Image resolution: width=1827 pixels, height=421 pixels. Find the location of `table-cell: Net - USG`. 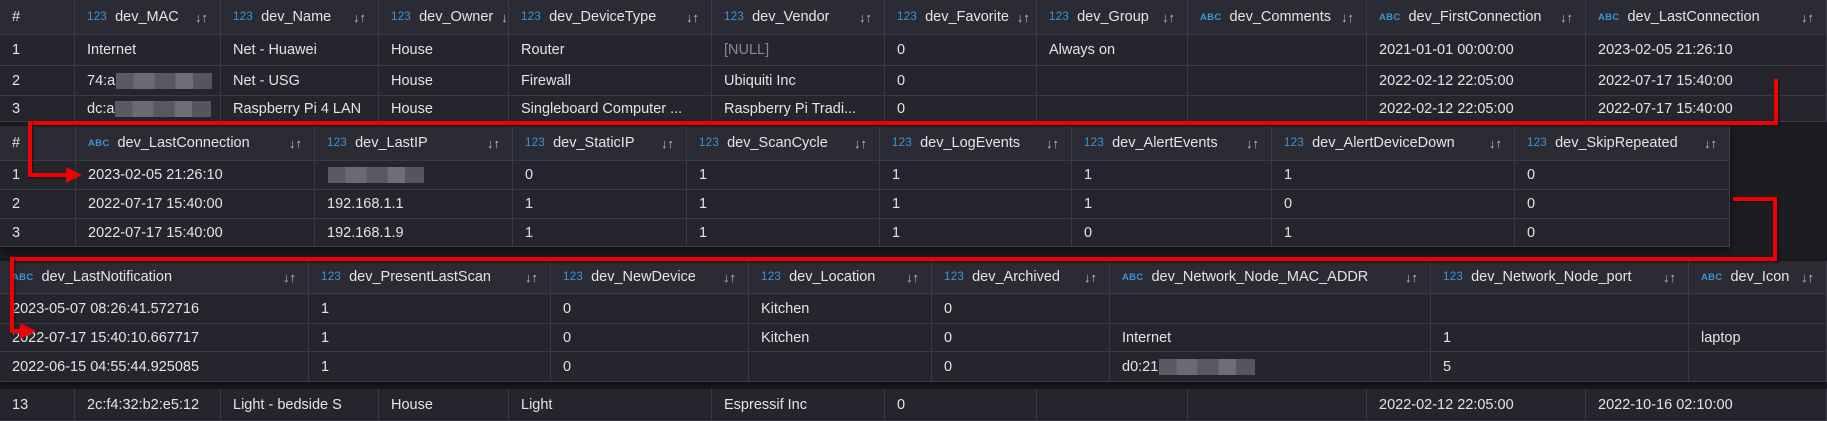

table-cell: Net - USG is located at coordinates (300, 81).